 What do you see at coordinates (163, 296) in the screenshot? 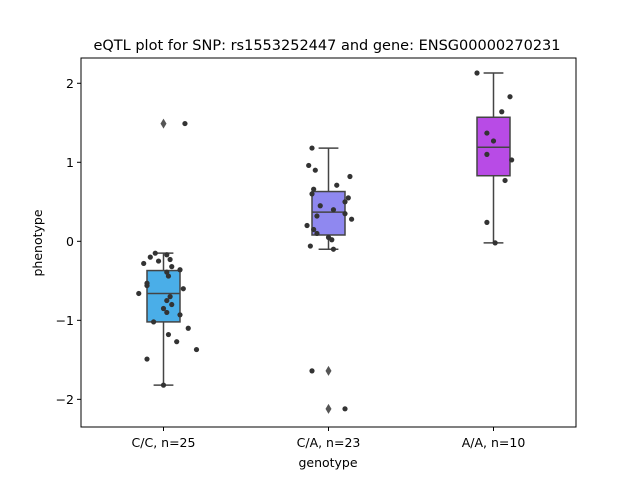
I see `box-1-iqr-rect` at bounding box center [163, 296].